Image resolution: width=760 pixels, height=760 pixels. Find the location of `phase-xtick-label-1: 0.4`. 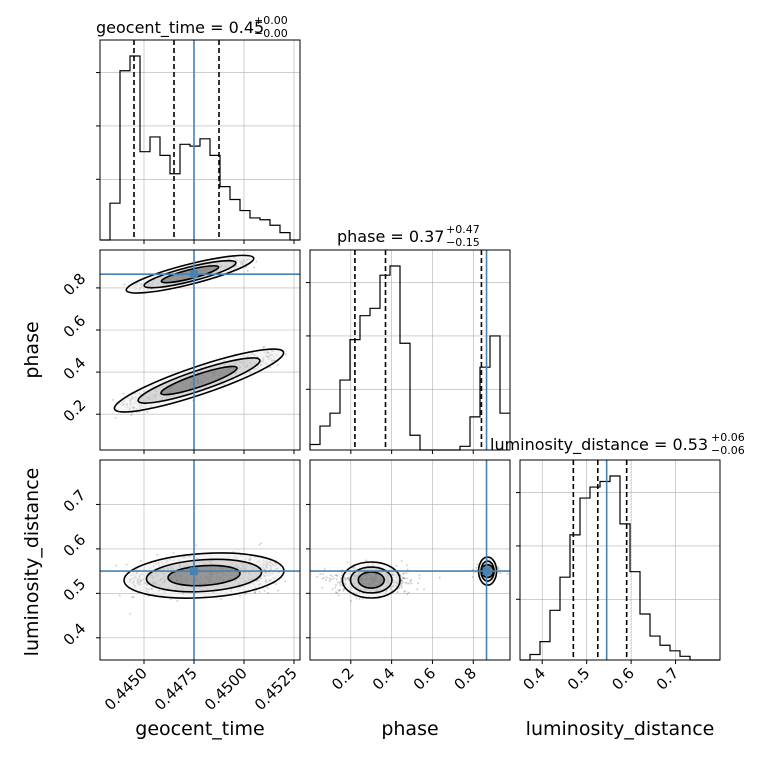

phase-xtick-label-1: 0.4 is located at coordinates (384, 679).